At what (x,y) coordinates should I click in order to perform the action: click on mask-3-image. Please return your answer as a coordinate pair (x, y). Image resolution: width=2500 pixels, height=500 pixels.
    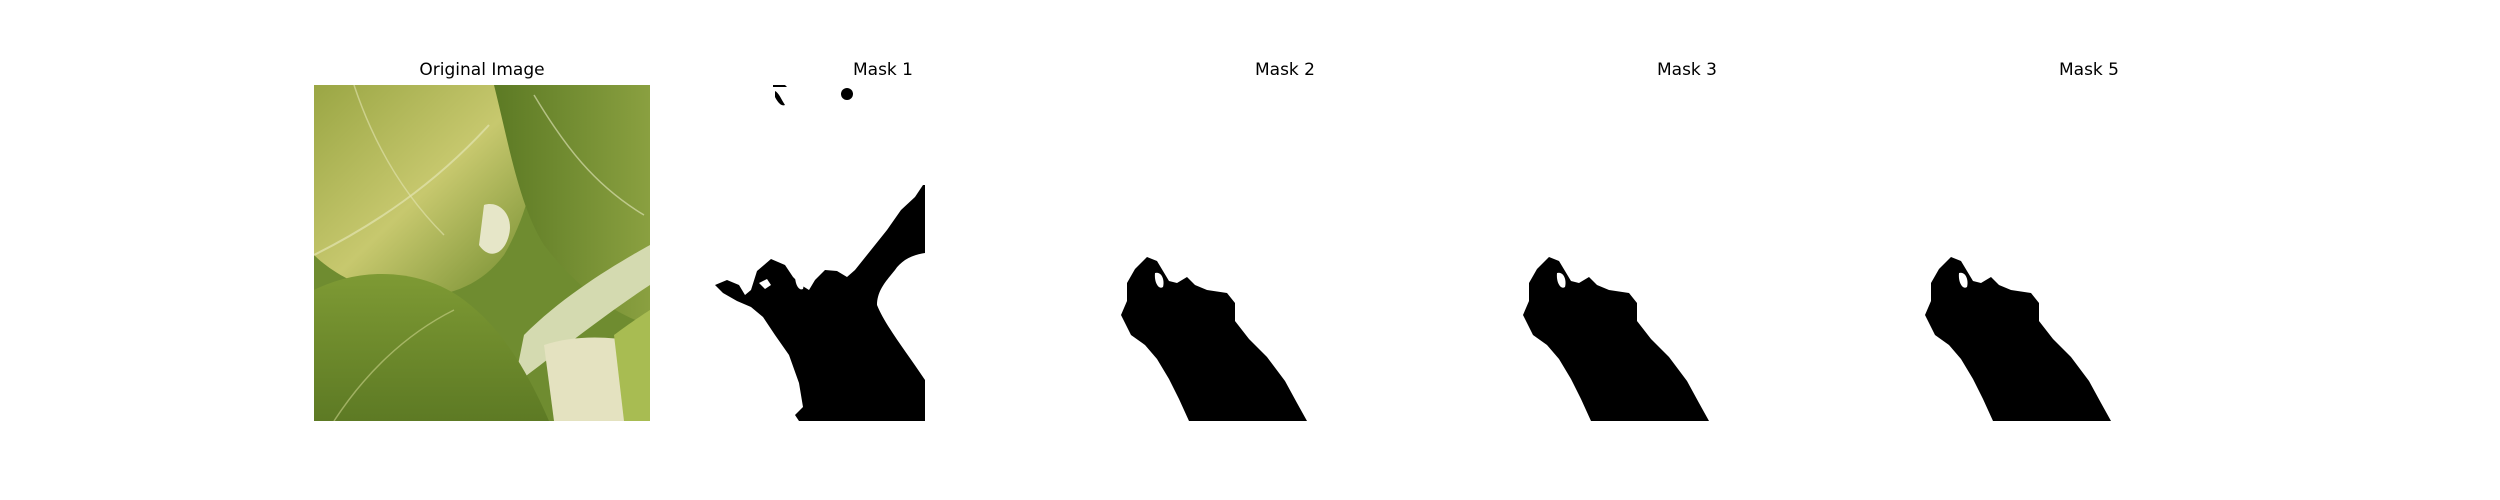
    Looking at the image, I should click on (1687, 253).